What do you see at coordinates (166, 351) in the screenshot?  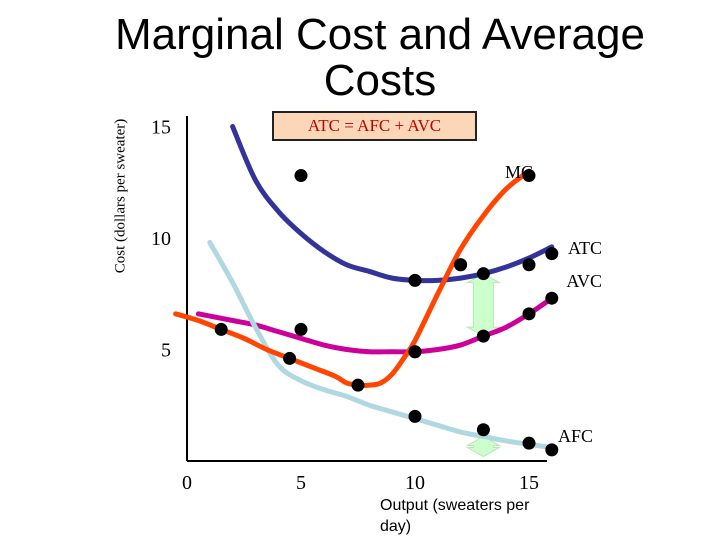 I see `y-tick-label: 5` at bounding box center [166, 351].